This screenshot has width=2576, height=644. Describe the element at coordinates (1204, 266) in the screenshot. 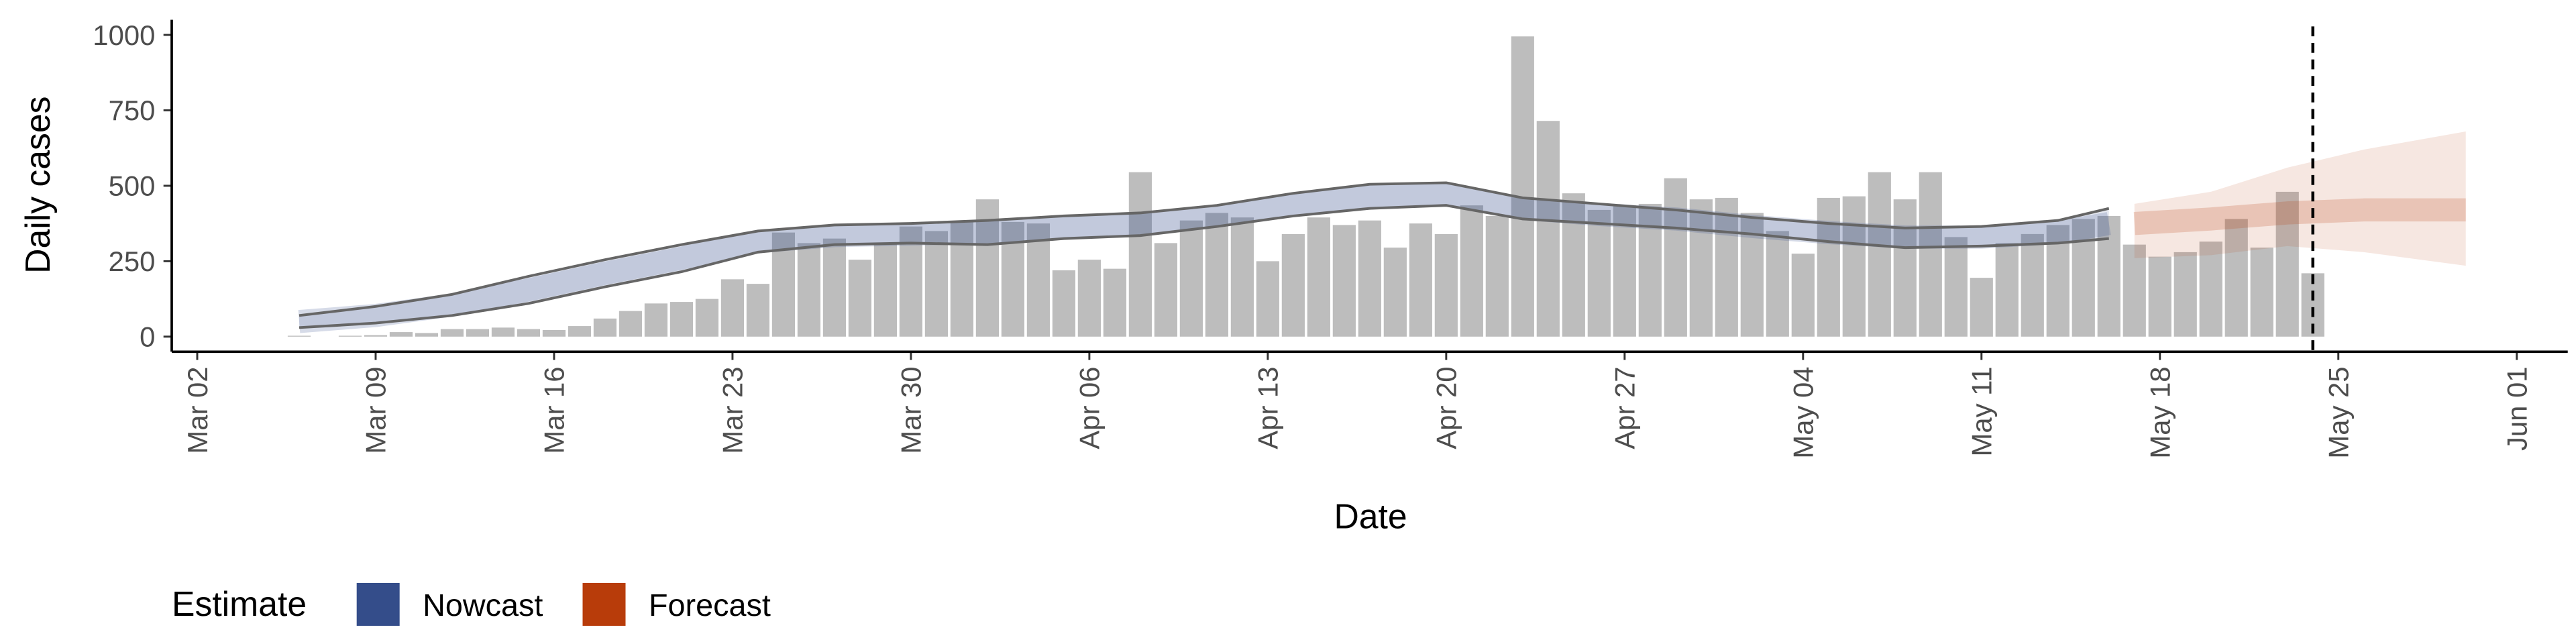

I see `lower-line` at that location.